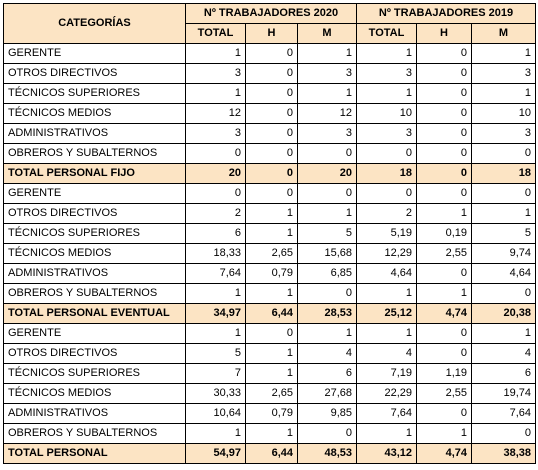 The width and height of the screenshot is (538, 470). I want to click on table-row: TÉCNICOS SUPERIORES 6 1 5 5,19 0,19 5, so click(269, 233).